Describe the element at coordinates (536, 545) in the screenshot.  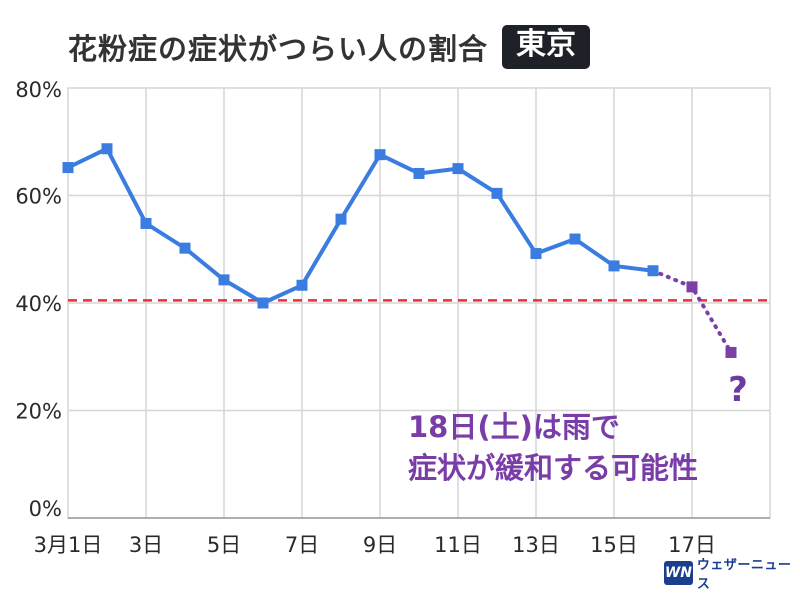
I see `x-tick-label: 13日` at that location.